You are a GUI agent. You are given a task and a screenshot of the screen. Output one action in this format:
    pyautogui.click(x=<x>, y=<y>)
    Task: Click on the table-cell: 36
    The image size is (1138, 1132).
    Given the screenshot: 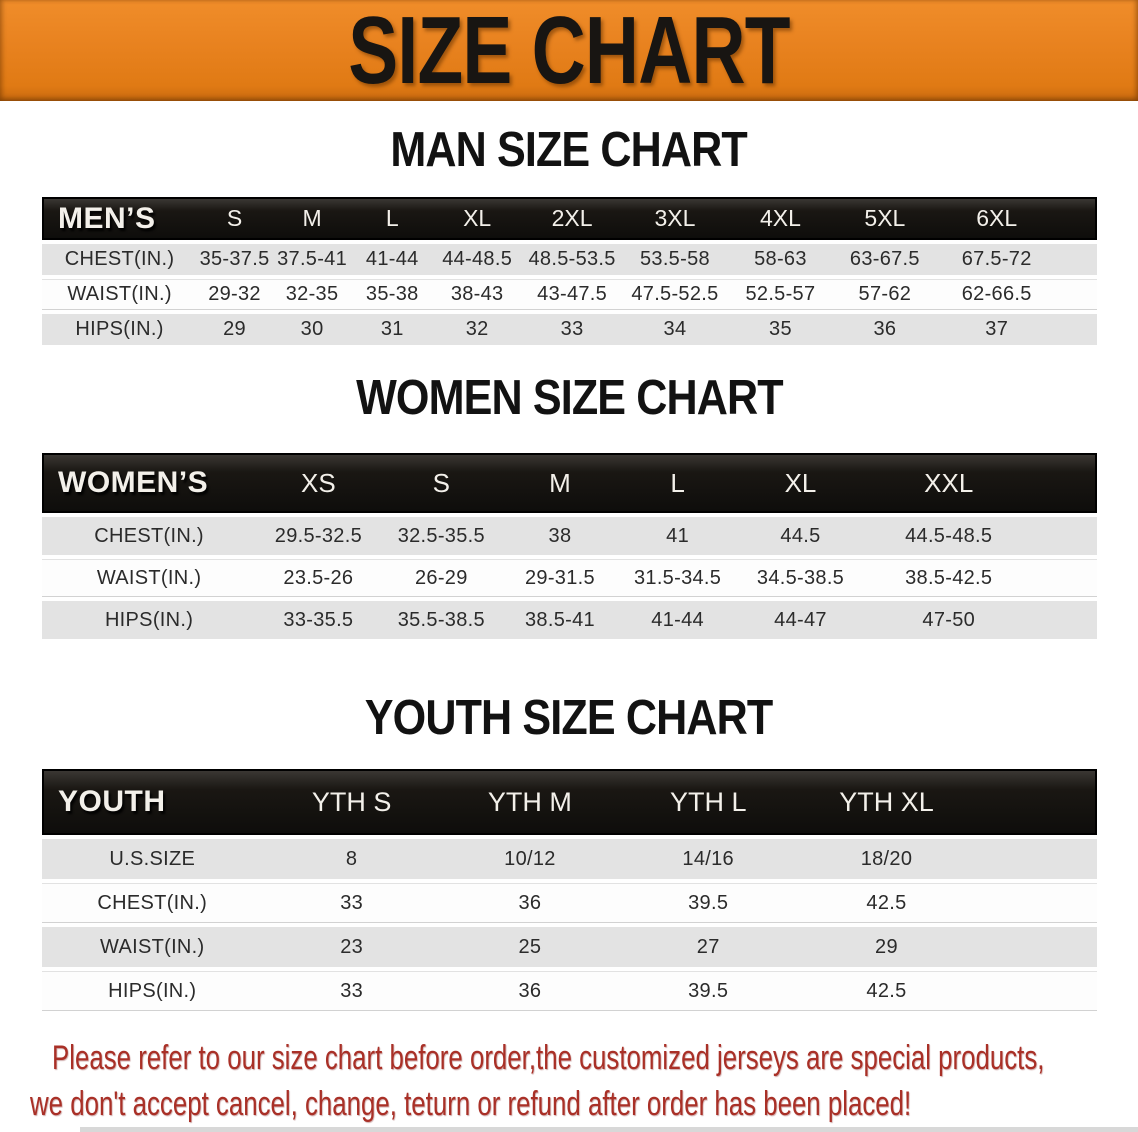 What is the action you would take?
    pyautogui.click(x=530, y=991)
    